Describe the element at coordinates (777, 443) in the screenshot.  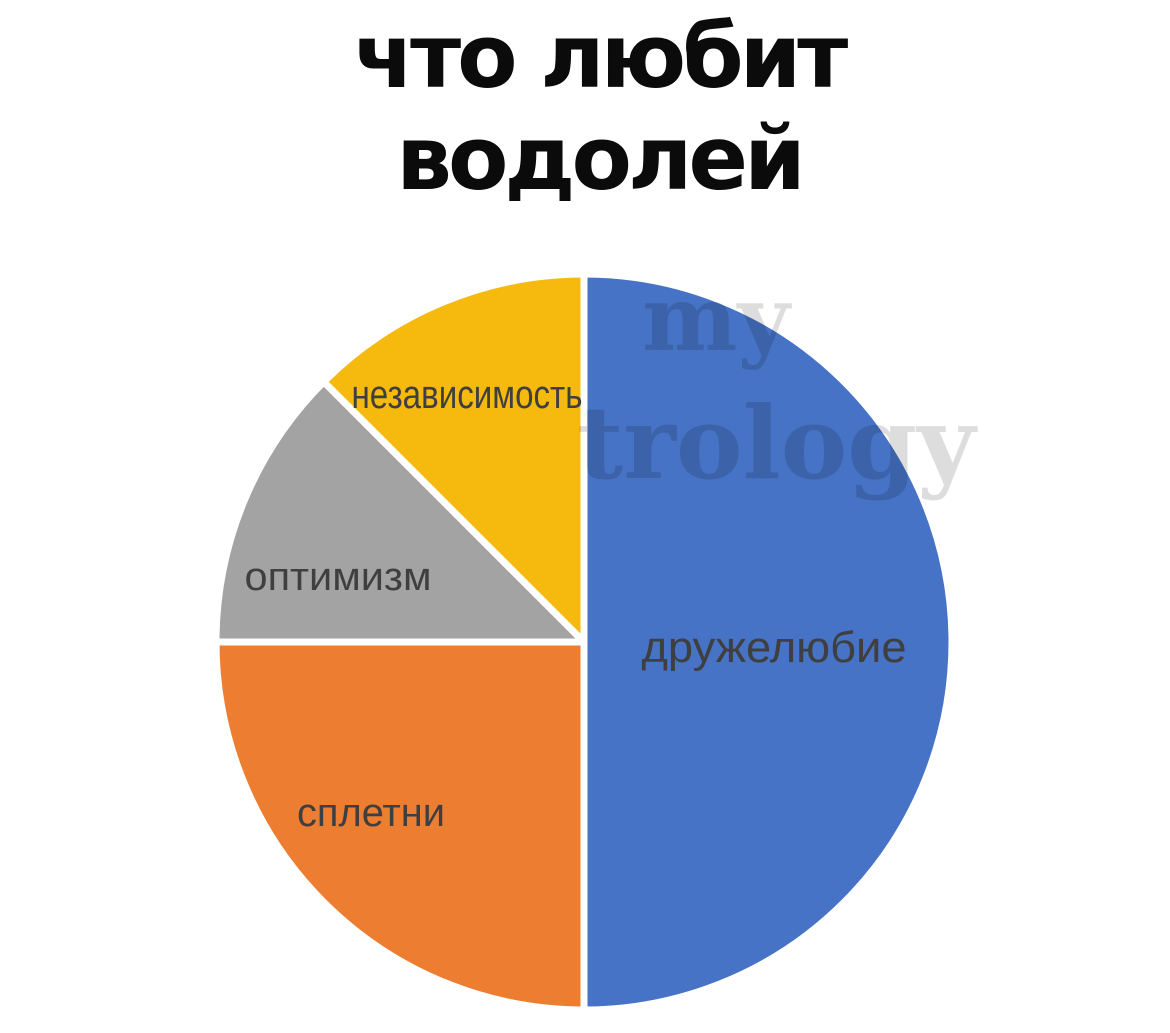
I see `watermark-line-2: trology` at that location.